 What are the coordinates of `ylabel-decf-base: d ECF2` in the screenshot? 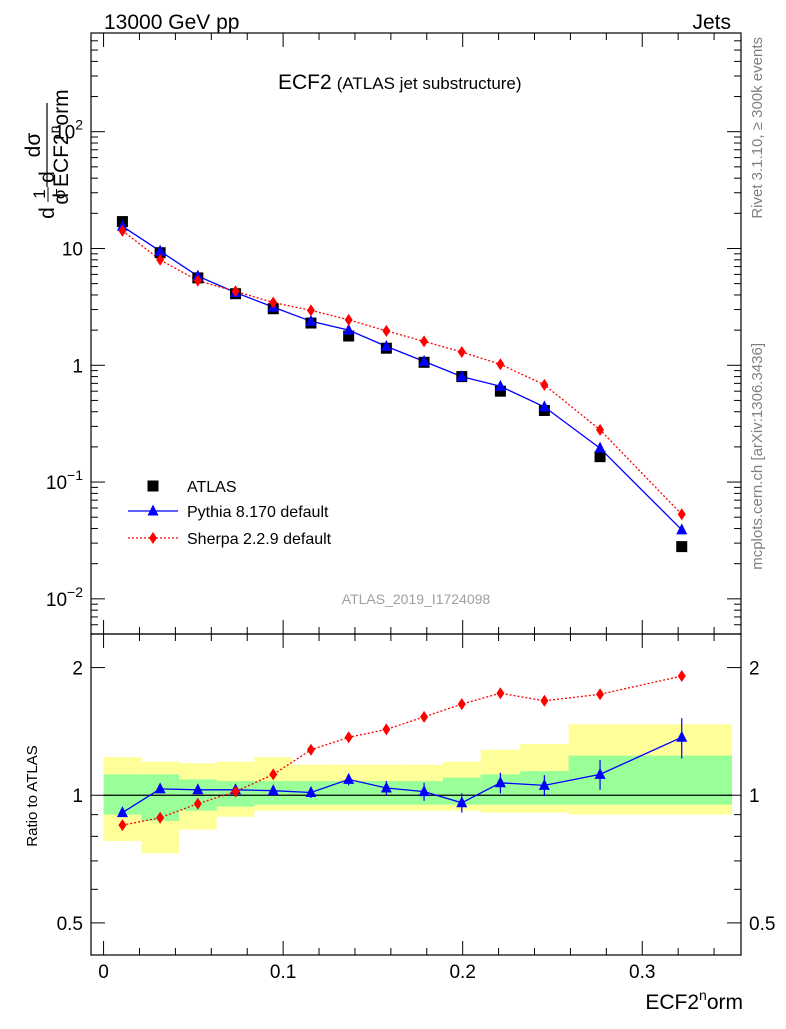 It's located at (61, 168).